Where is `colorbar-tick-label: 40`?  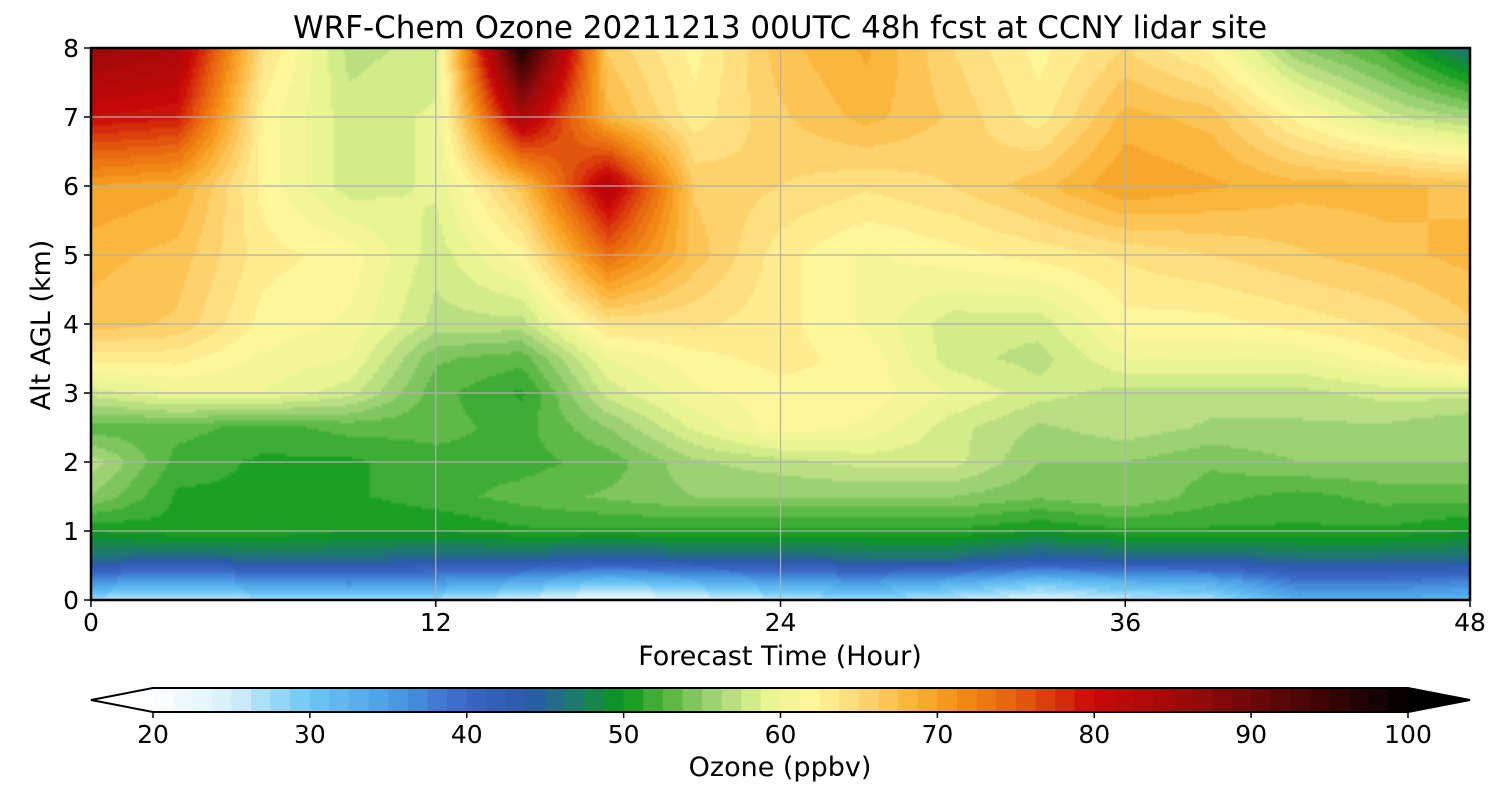
colorbar-tick-label: 40 is located at coordinates (467, 734).